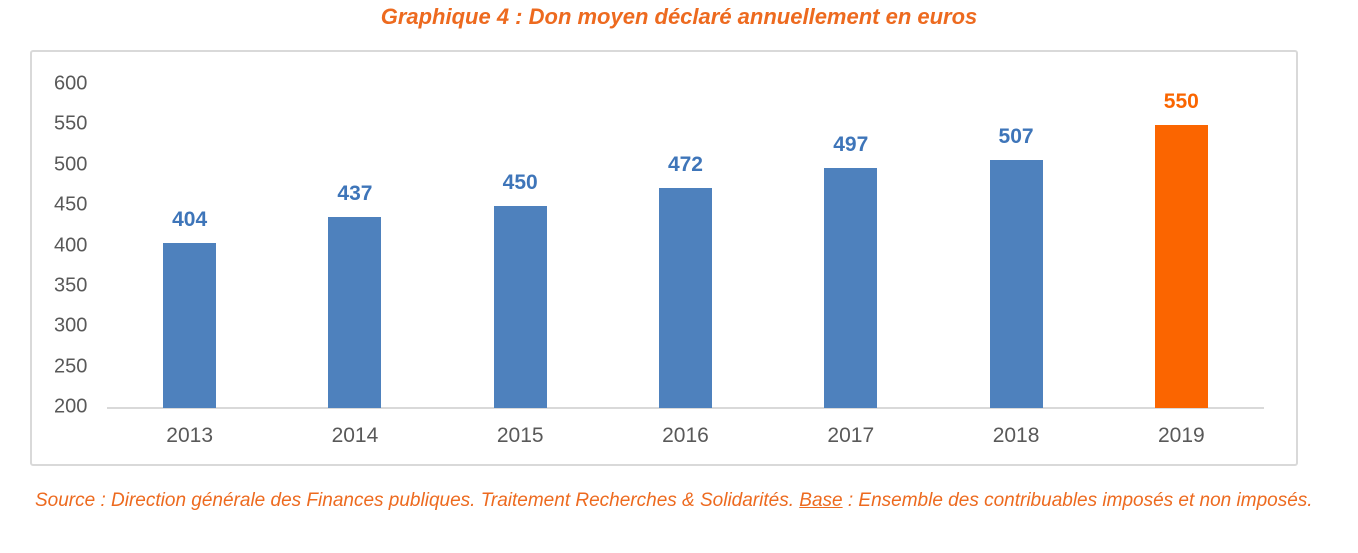 The height and width of the screenshot is (553, 1358). Describe the element at coordinates (71, 245) in the screenshot. I see `y-tick-label: 400` at that location.